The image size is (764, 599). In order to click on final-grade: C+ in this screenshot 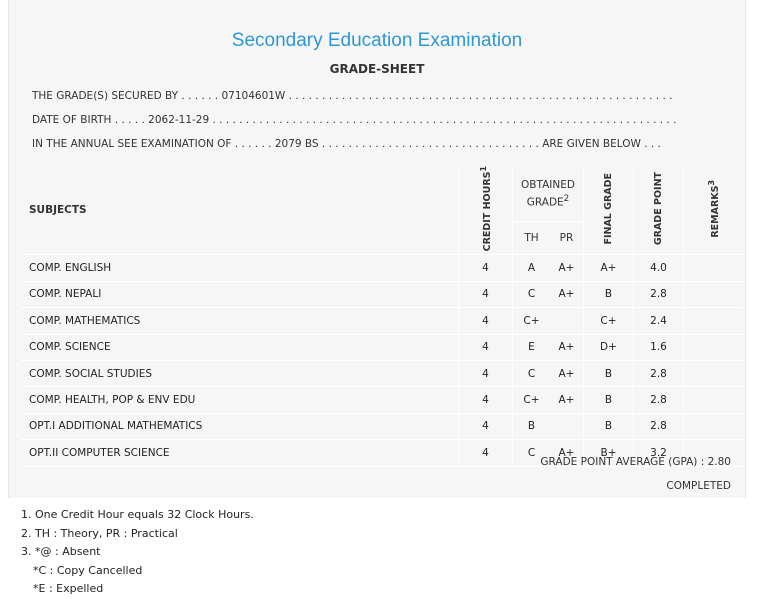, I will do `click(608, 321)`.